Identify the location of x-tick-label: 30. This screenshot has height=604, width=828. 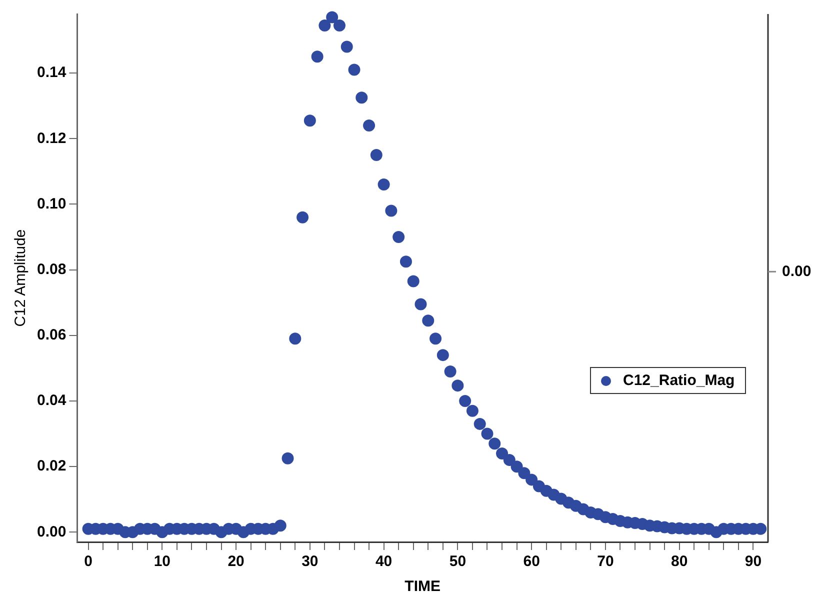
(310, 561).